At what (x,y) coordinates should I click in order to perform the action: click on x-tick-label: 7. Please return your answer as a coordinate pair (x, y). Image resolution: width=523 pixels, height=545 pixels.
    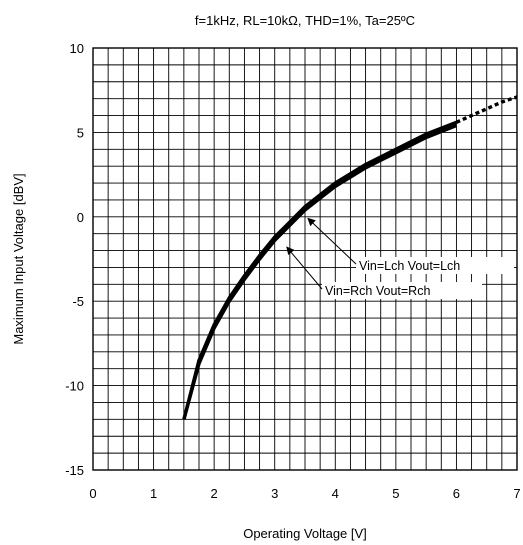
    Looking at the image, I should click on (516, 493).